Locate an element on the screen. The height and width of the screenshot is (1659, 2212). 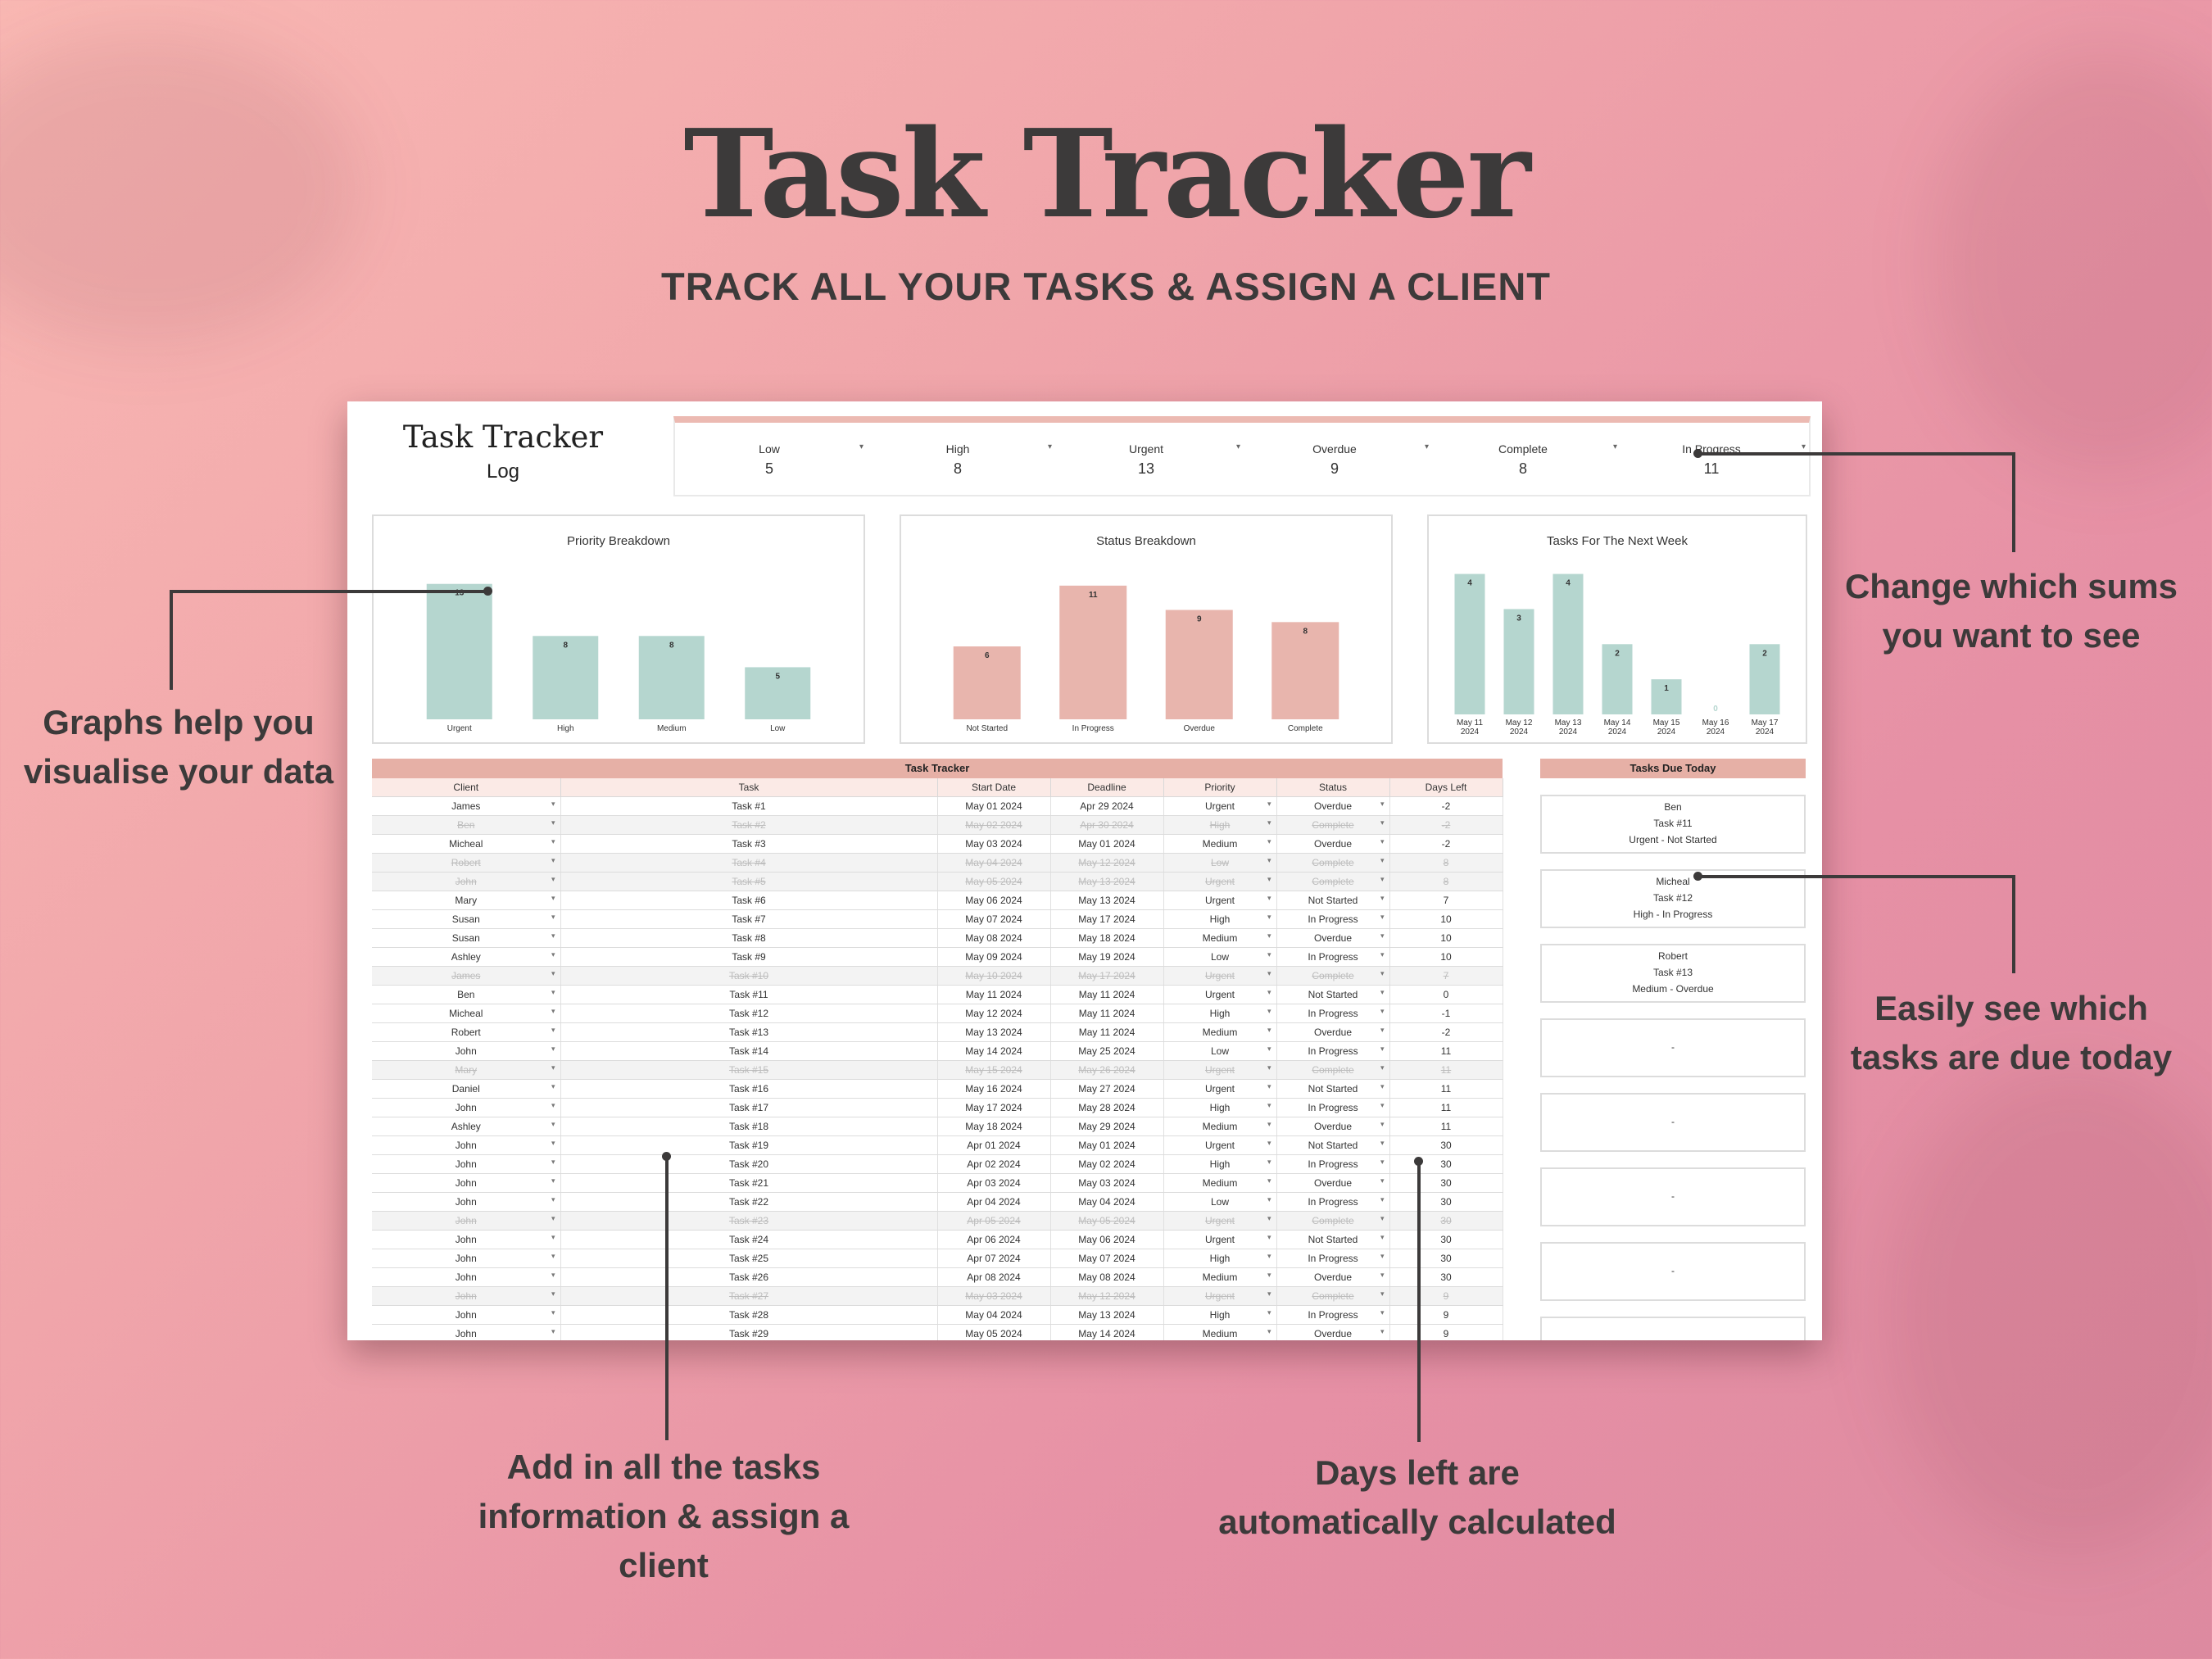
cell-start-date: May 01 2024 is located at coordinates (994, 806).